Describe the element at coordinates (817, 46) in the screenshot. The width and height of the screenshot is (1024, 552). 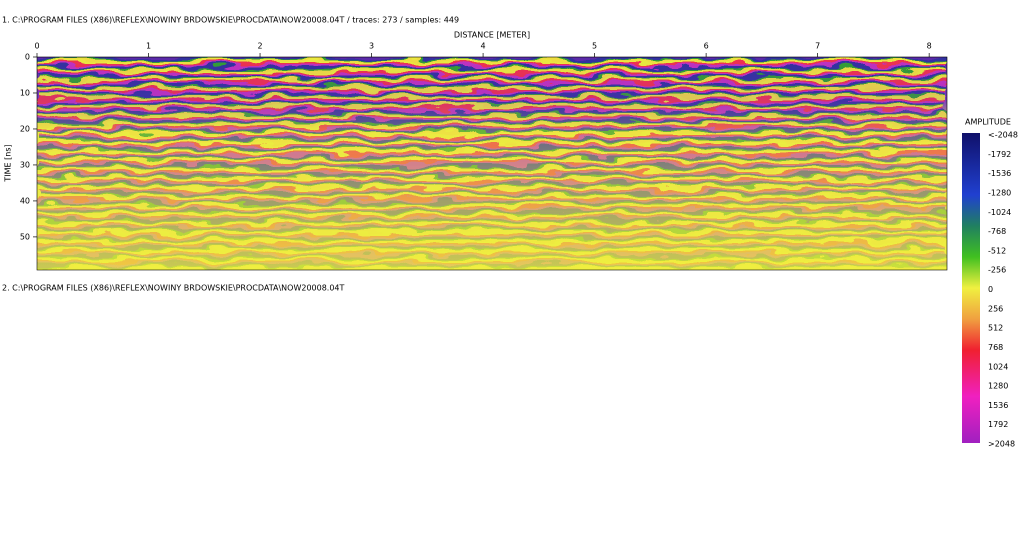
I see `x-tick-label: 7` at that location.